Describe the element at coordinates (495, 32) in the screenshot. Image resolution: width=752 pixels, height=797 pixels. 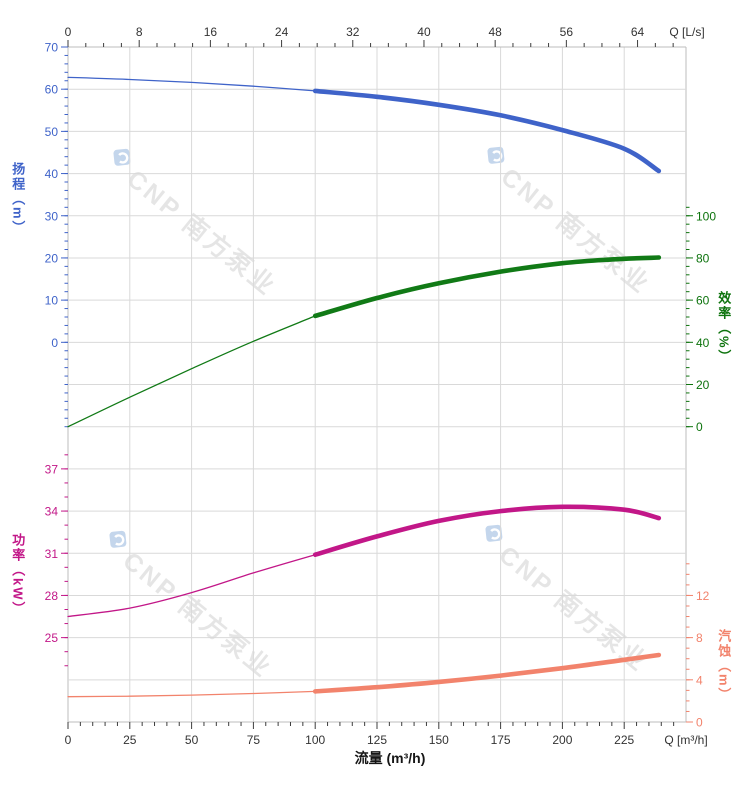
I see `tick-label: 48` at that location.